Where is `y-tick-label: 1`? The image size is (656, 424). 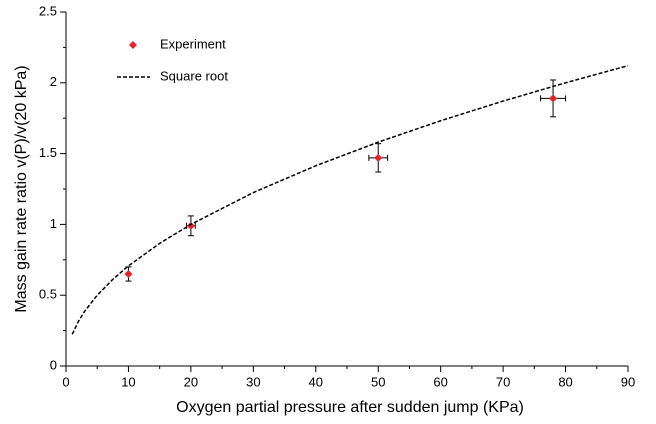
y-tick-label: 1 is located at coordinates (53, 223).